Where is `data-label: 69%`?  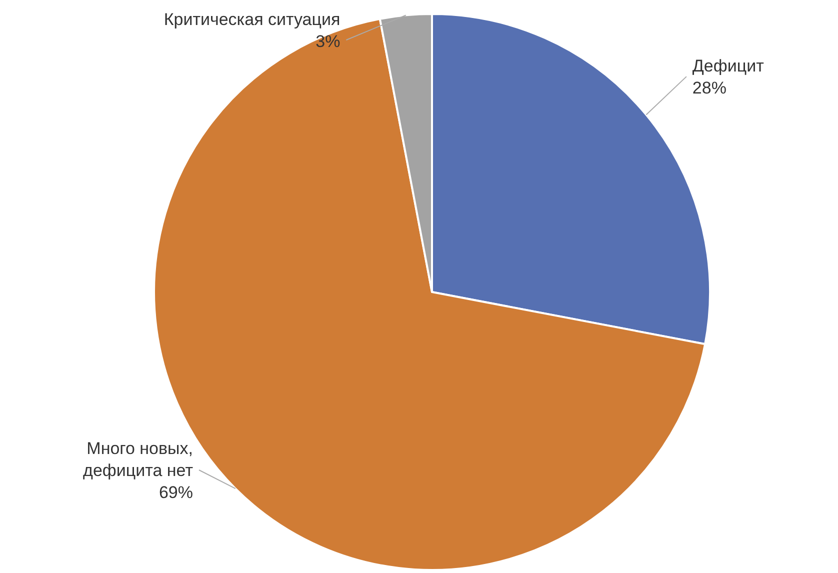
data-label: 69% is located at coordinates (175, 492).